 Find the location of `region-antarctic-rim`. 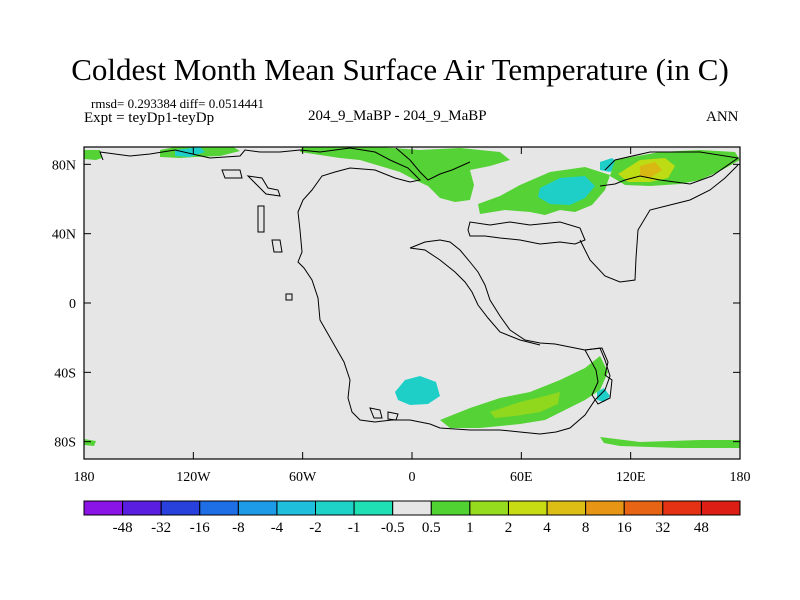

region-antarctic-rim is located at coordinates (670, 442).